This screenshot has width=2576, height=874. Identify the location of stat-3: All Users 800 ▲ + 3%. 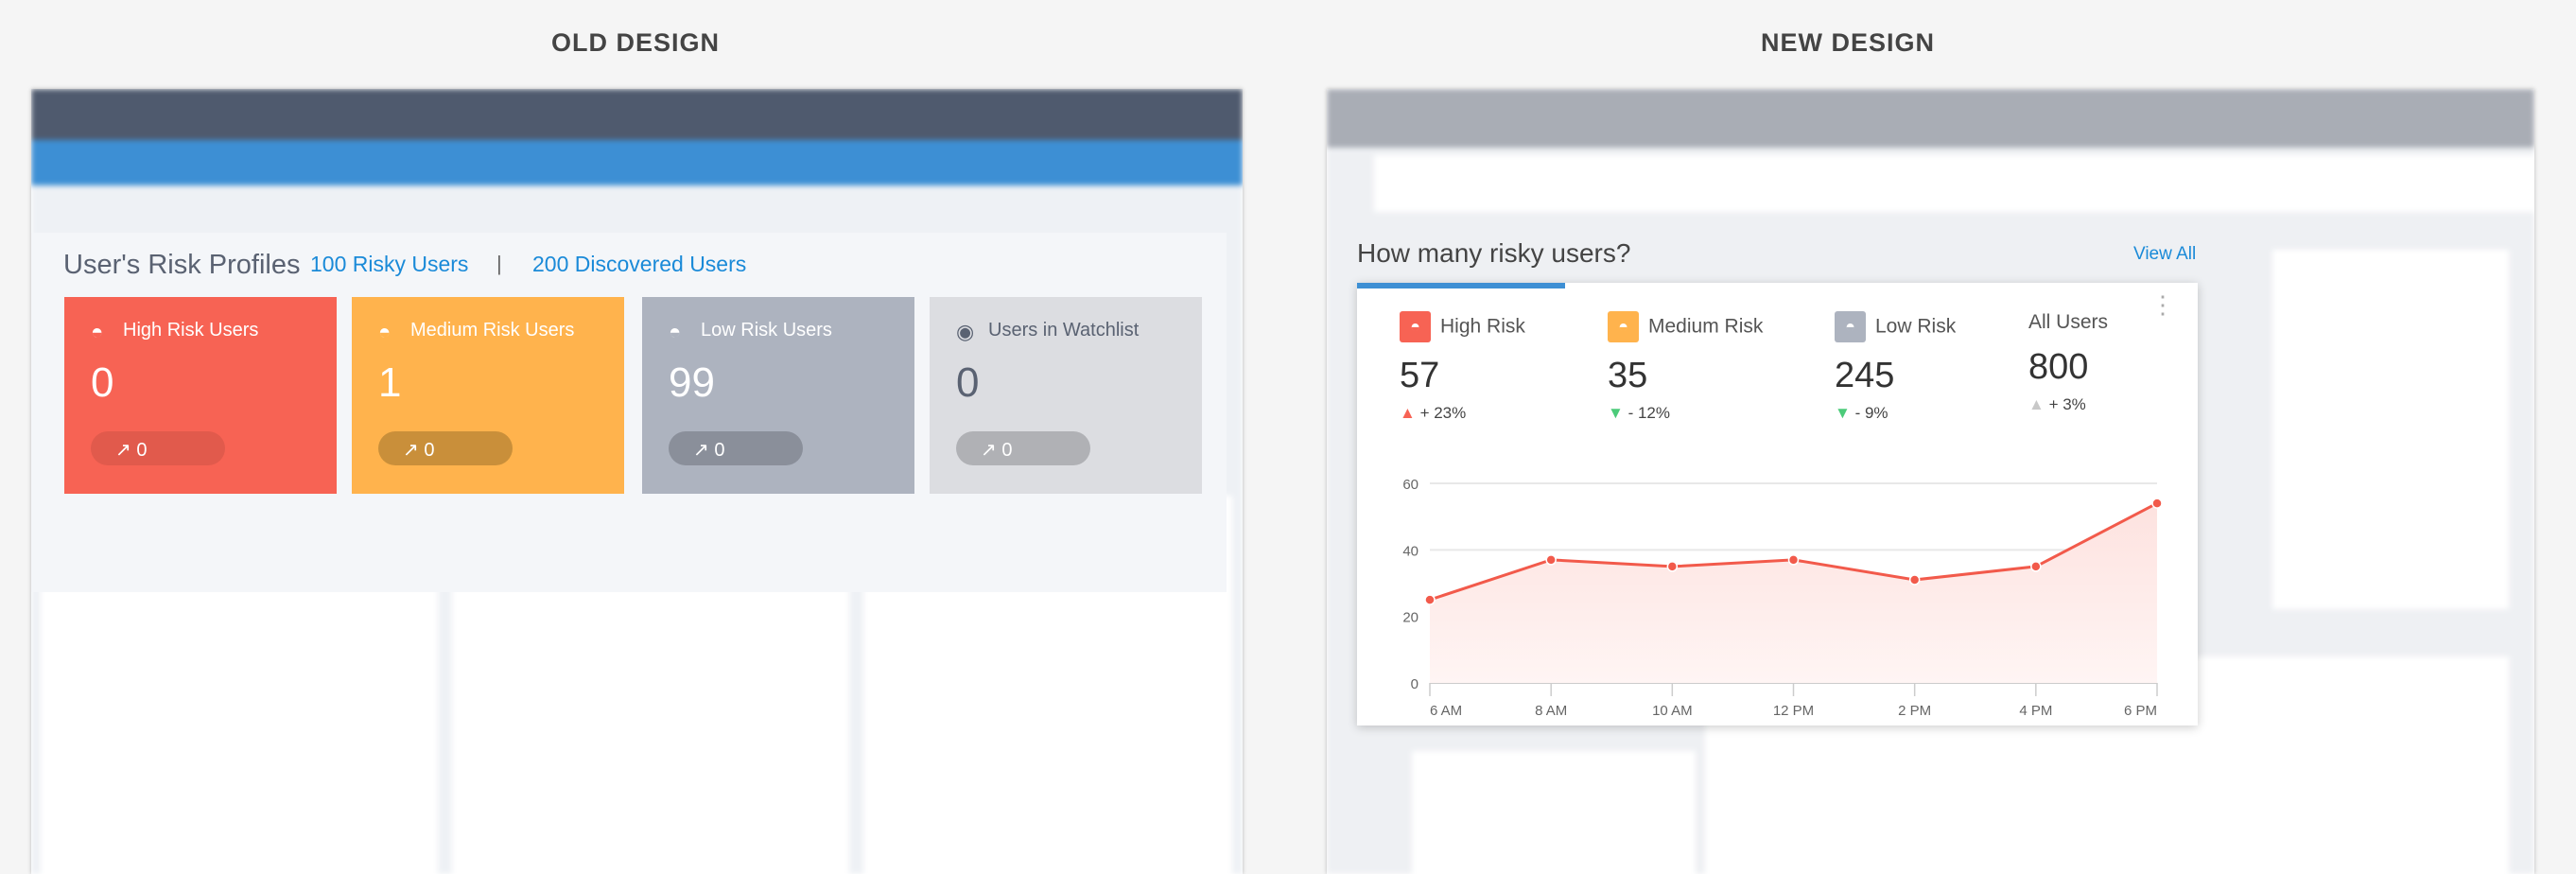
(2068, 362).